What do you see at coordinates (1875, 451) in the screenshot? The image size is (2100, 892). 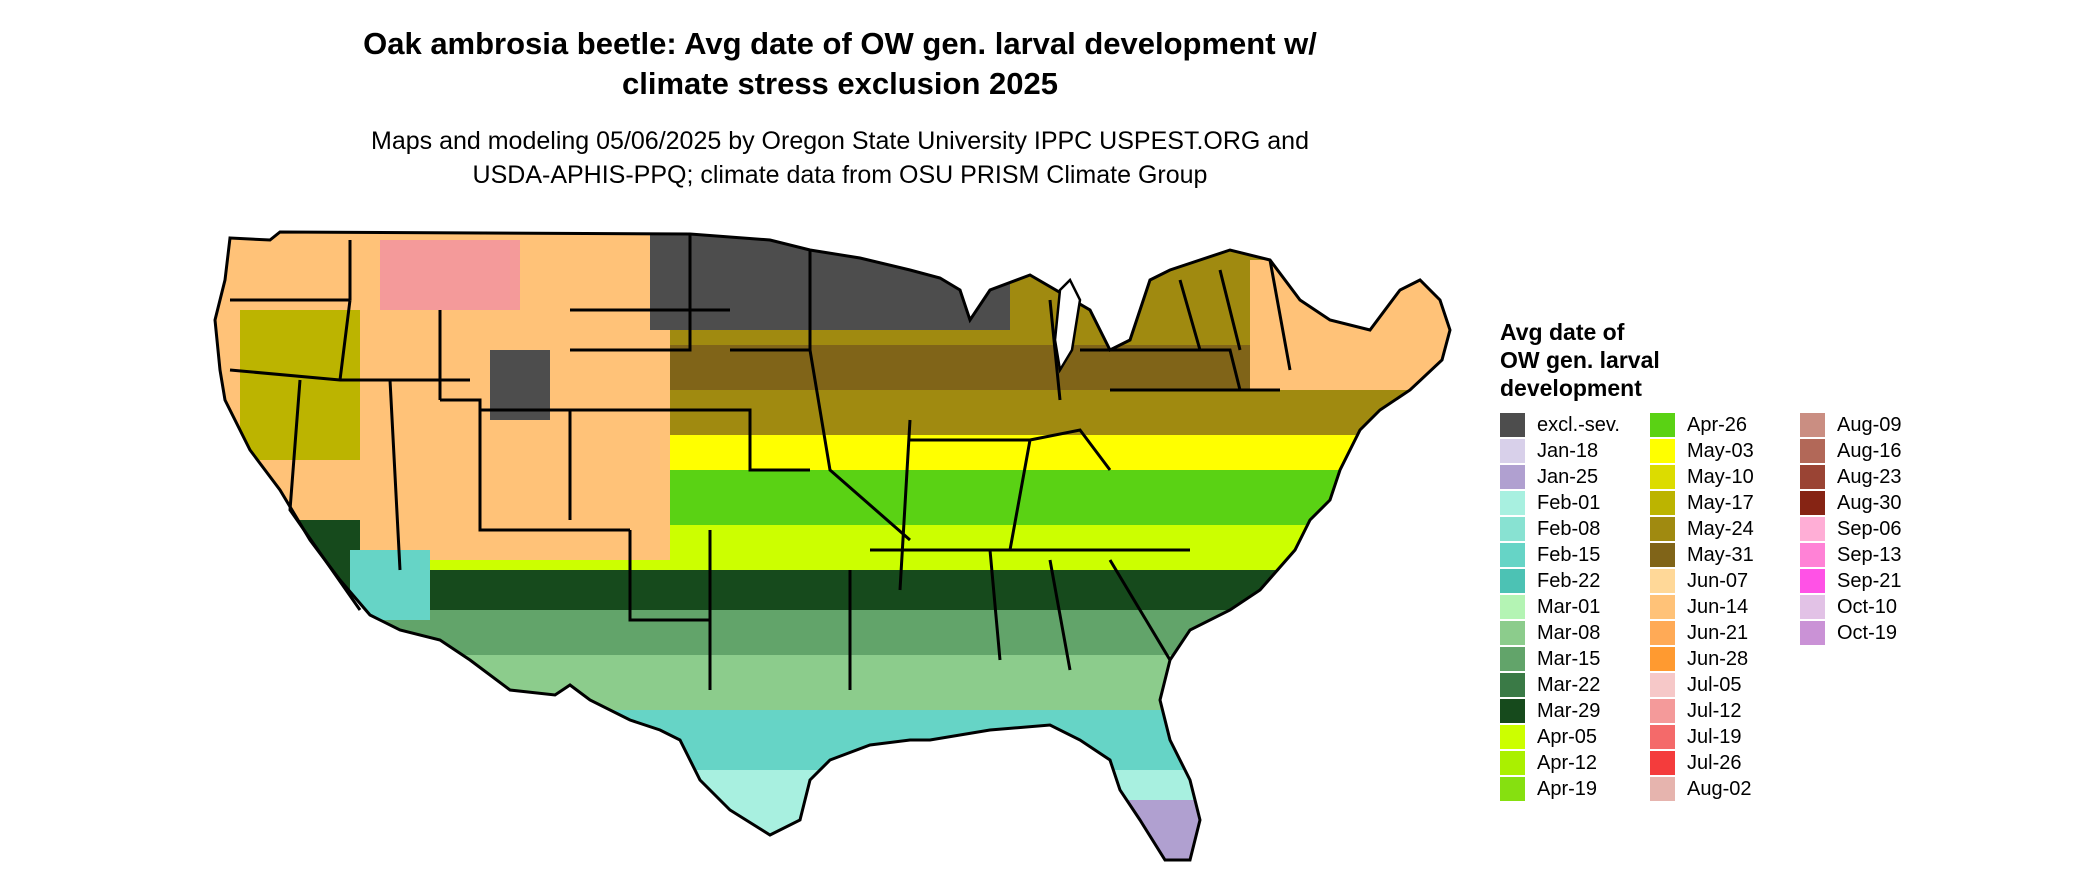 I see `legend-item: Aug-16` at bounding box center [1875, 451].